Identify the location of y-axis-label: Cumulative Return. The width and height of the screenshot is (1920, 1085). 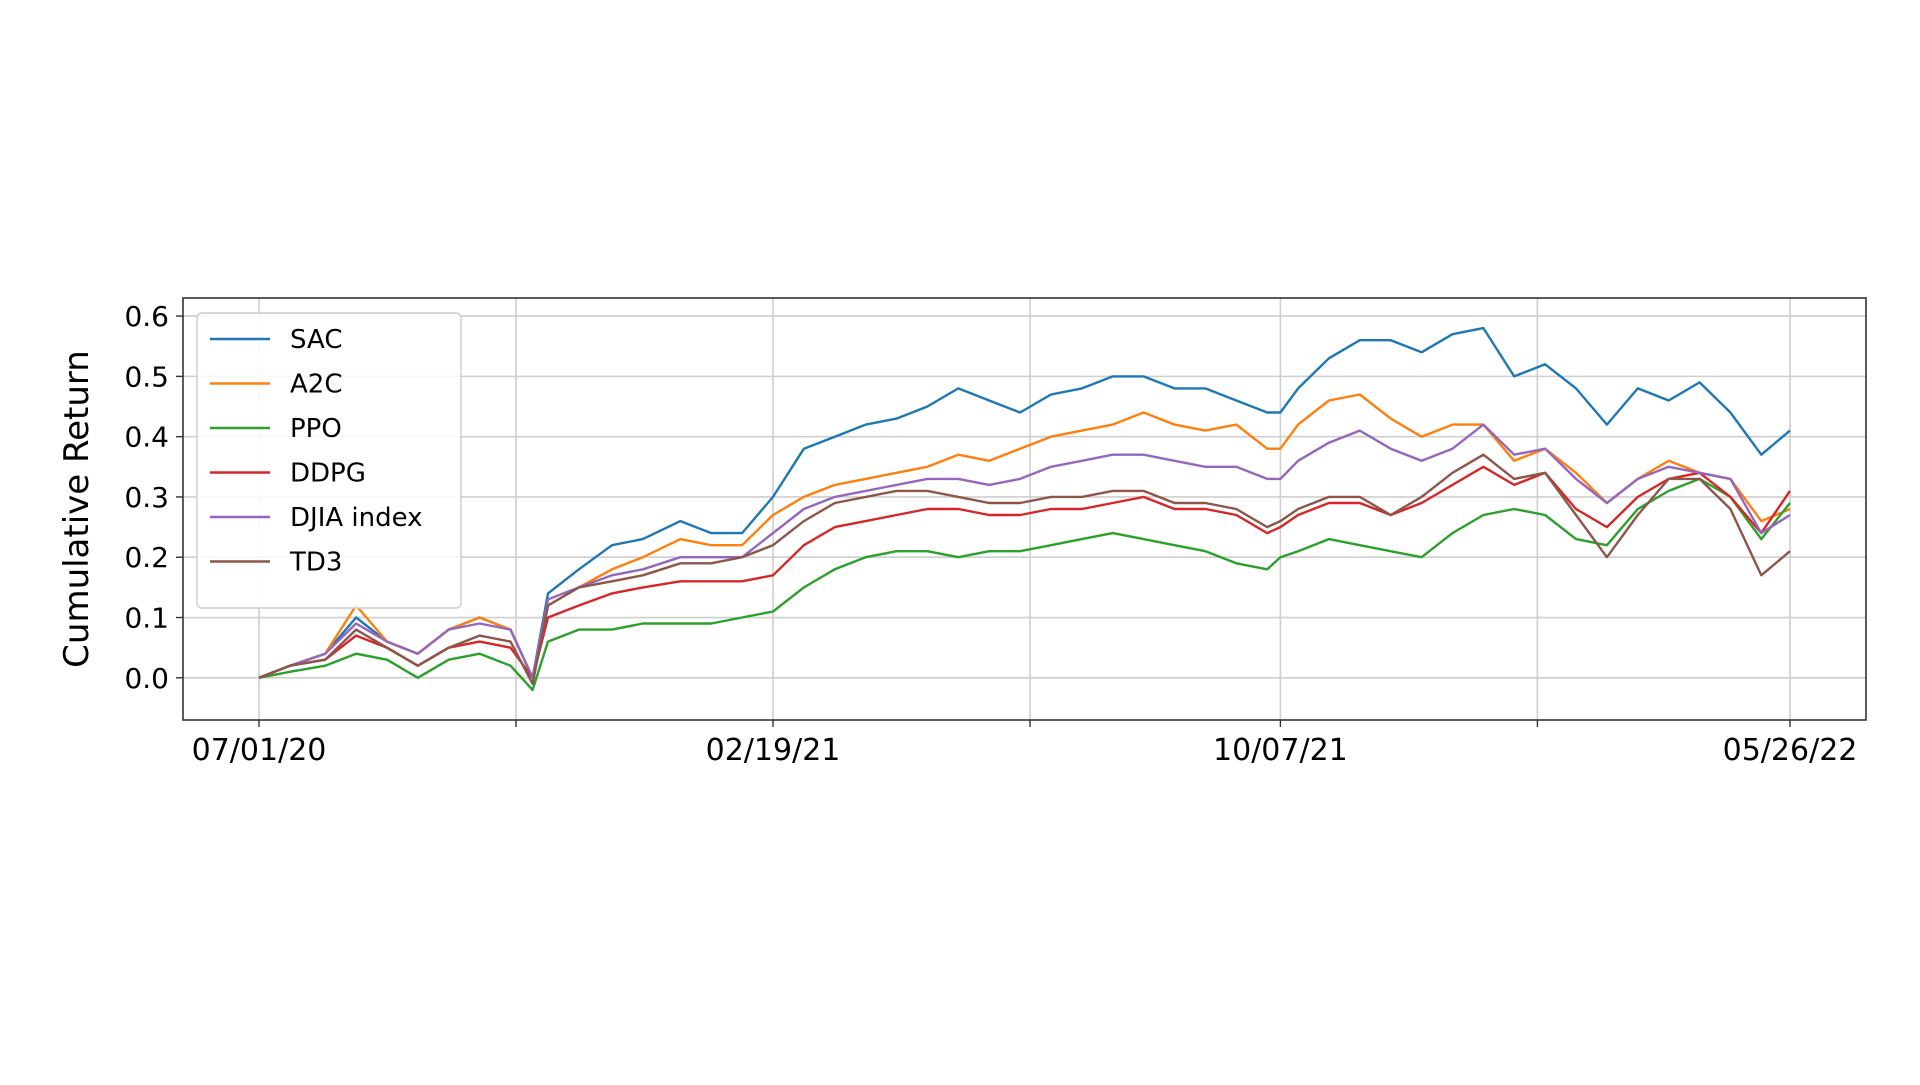
(77, 509).